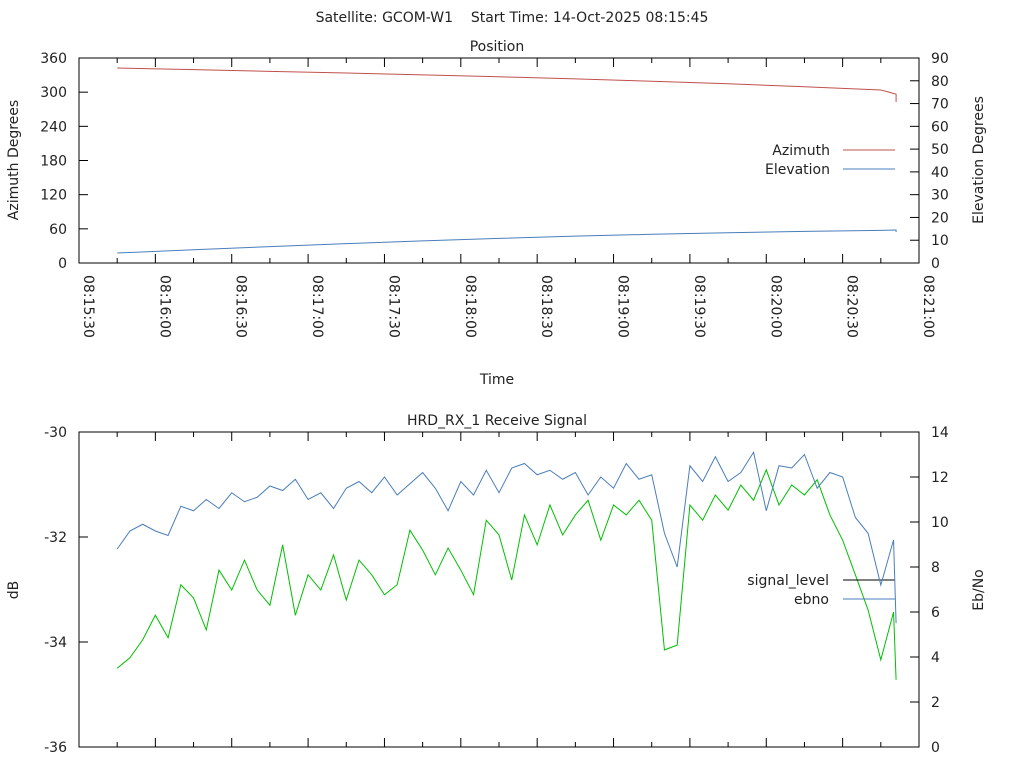 This screenshot has height=768, width=1024. What do you see at coordinates (788, 581) in the screenshot?
I see `legend-label: signal_level` at bounding box center [788, 581].